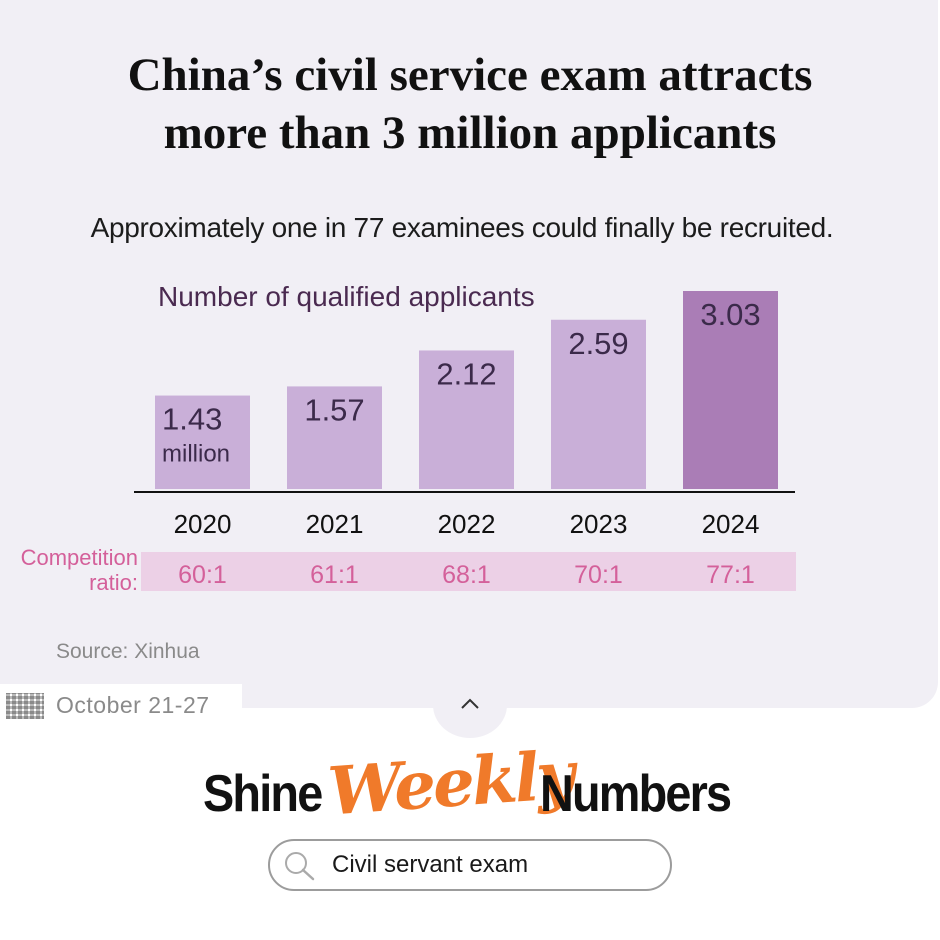  I want to click on ratio-label-line-2: ratio:, so click(113, 582).